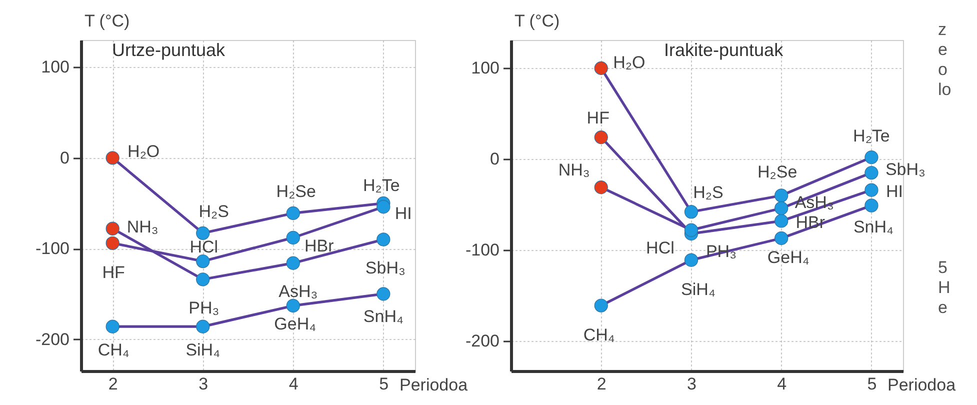  Describe the element at coordinates (169, 50) in the screenshot. I see `chart-title: Urtze-puntuak` at that location.